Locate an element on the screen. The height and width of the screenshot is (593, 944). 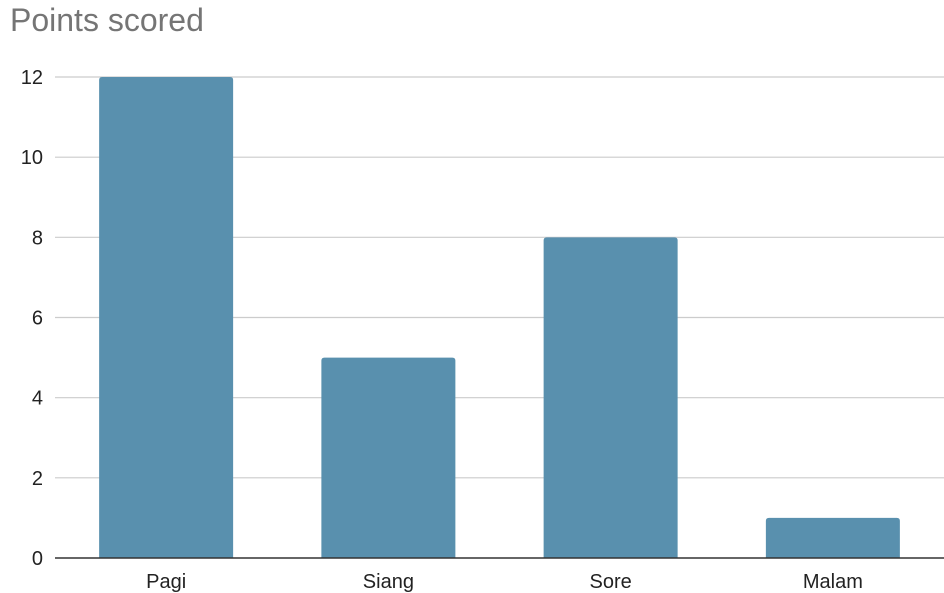
y-tick-label: 0 is located at coordinates (37, 559).